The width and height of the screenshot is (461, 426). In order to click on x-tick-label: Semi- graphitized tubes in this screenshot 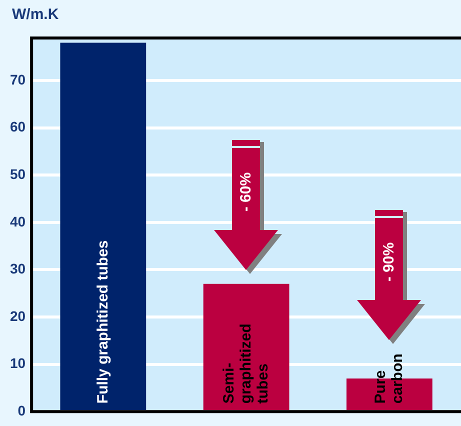, I will do `click(246, 364)`.